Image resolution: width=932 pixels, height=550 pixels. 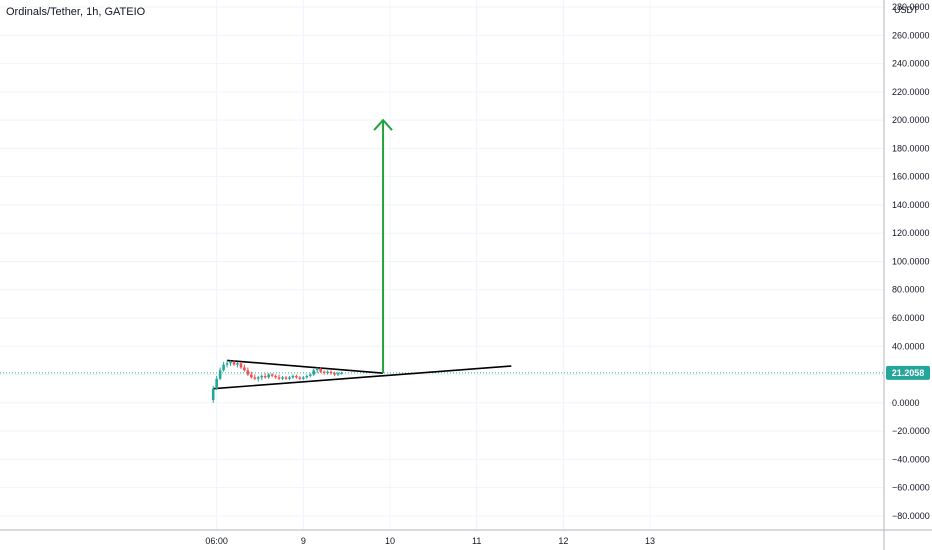 What do you see at coordinates (911, 516) in the screenshot?
I see `y-tick-label: −80.0000` at bounding box center [911, 516].